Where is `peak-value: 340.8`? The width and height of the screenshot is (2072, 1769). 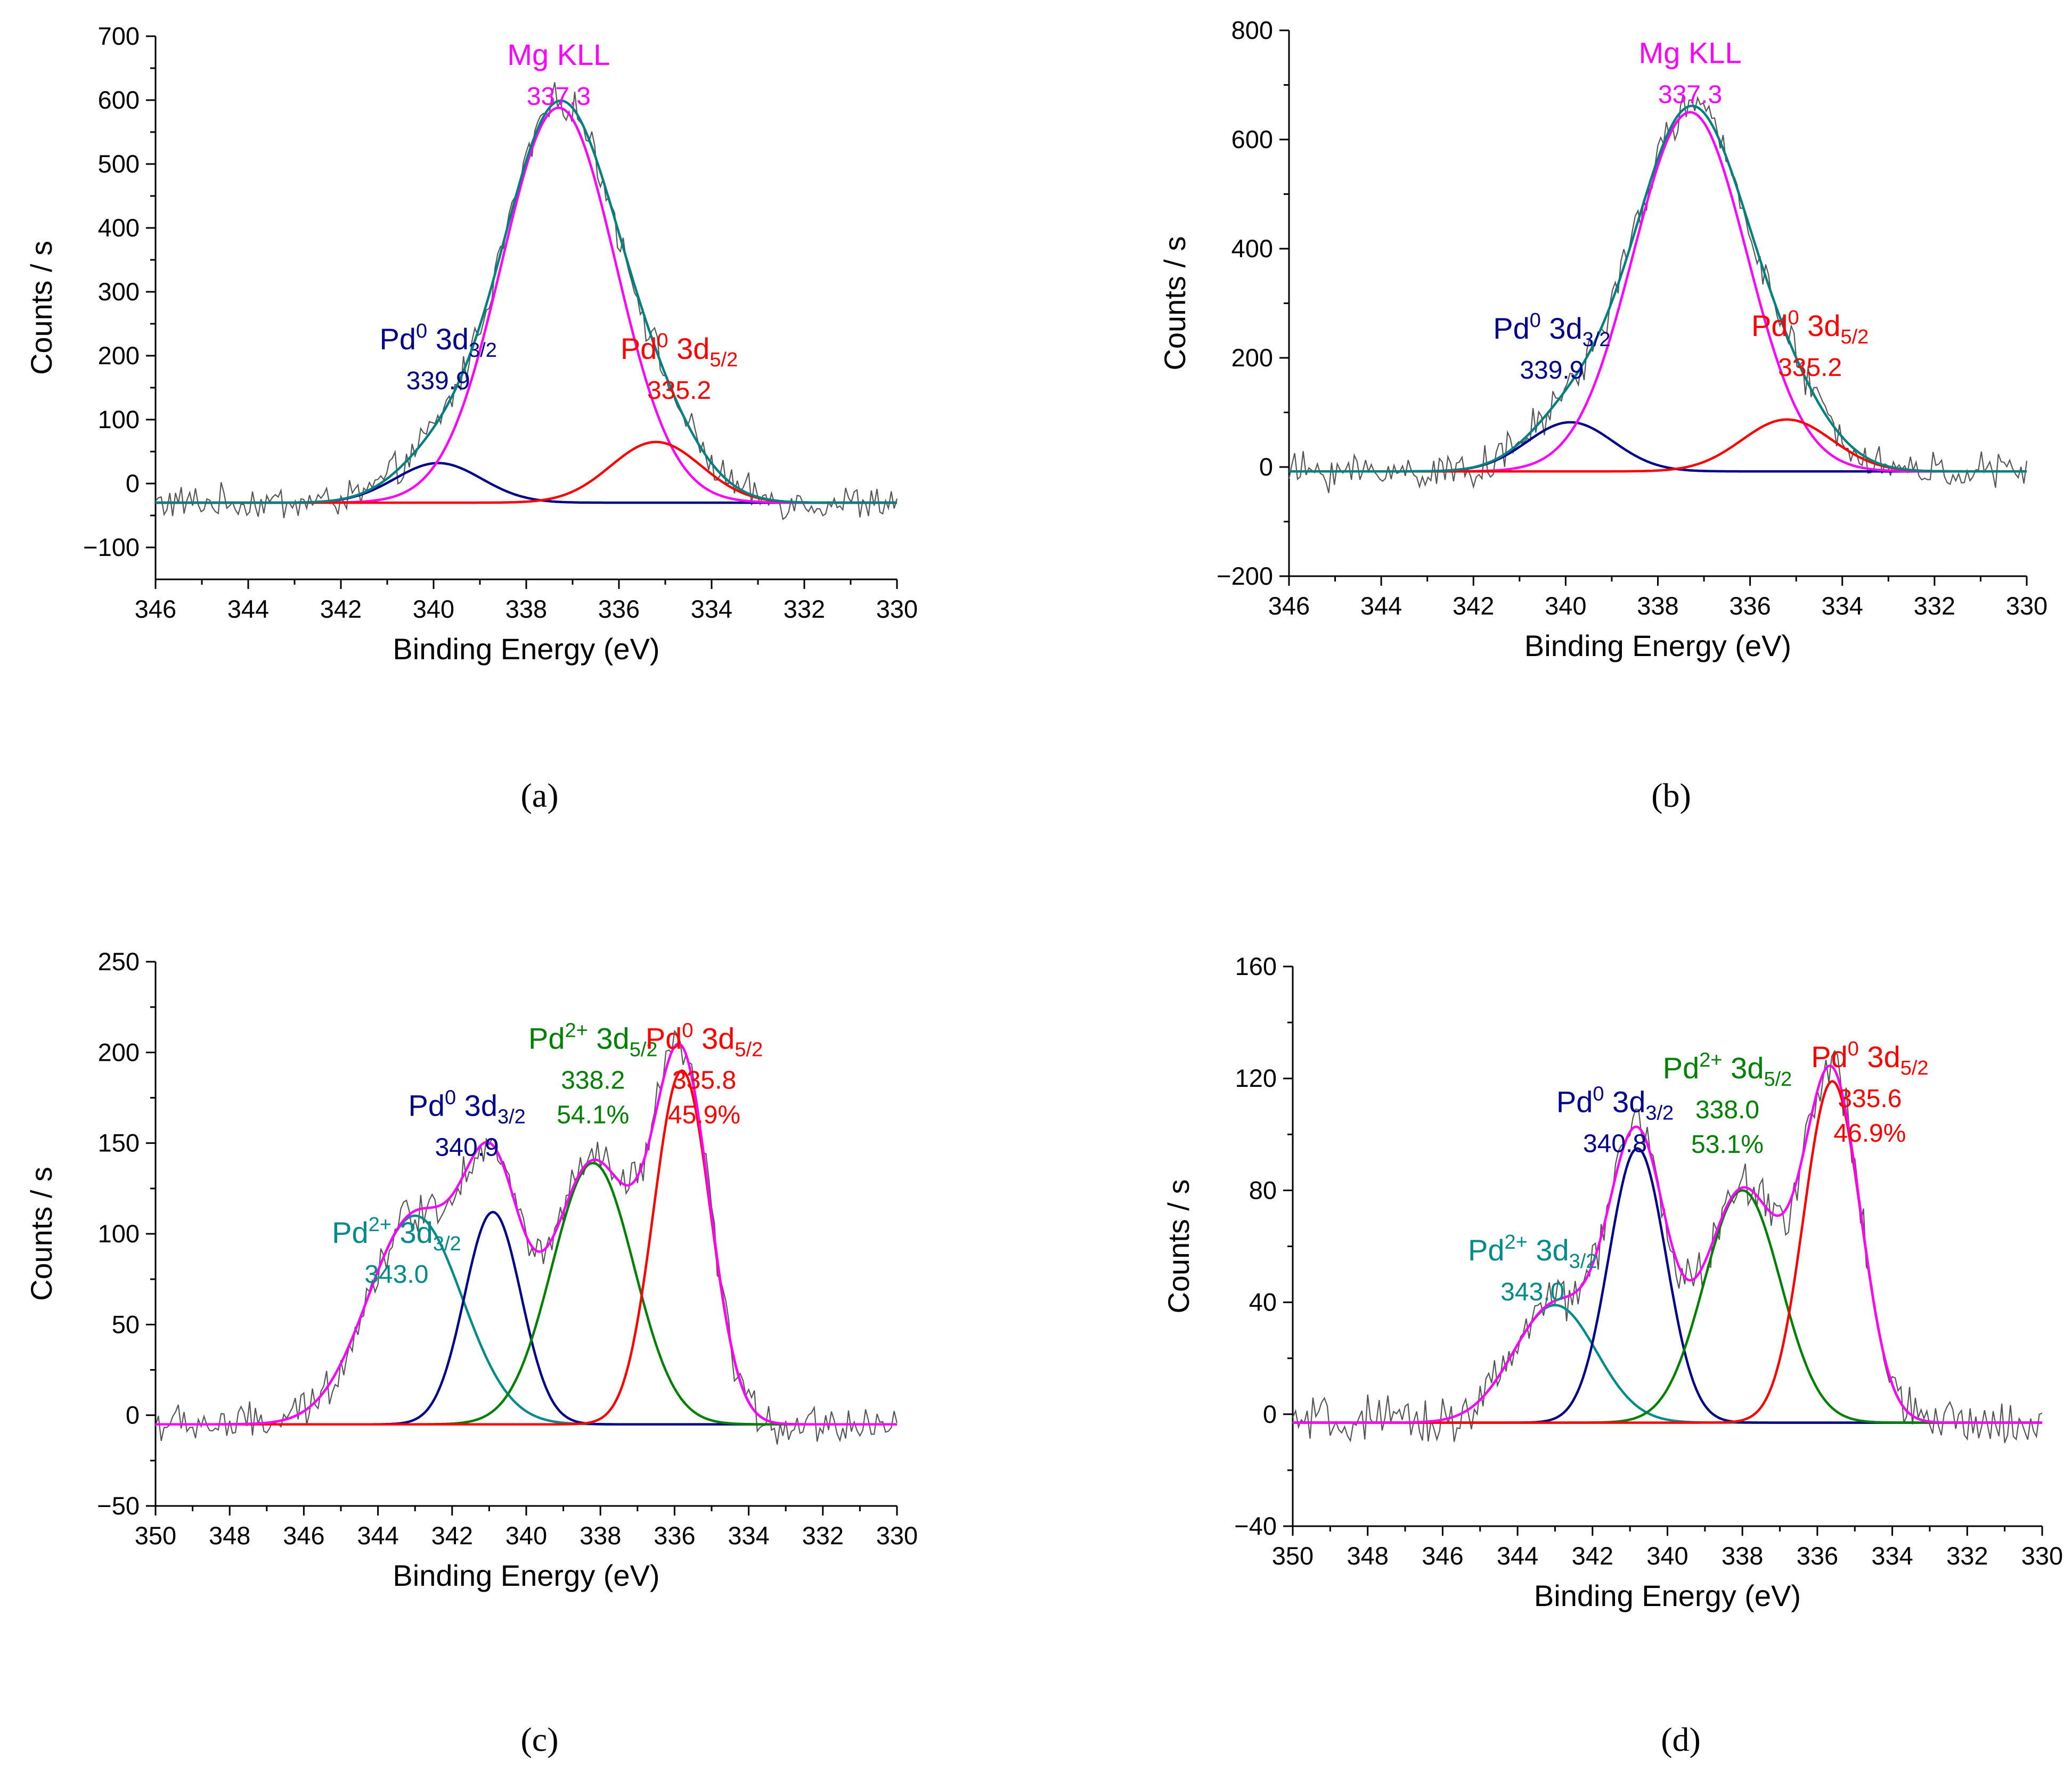
peak-value: 340.8 is located at coordinates (1615, 1143).